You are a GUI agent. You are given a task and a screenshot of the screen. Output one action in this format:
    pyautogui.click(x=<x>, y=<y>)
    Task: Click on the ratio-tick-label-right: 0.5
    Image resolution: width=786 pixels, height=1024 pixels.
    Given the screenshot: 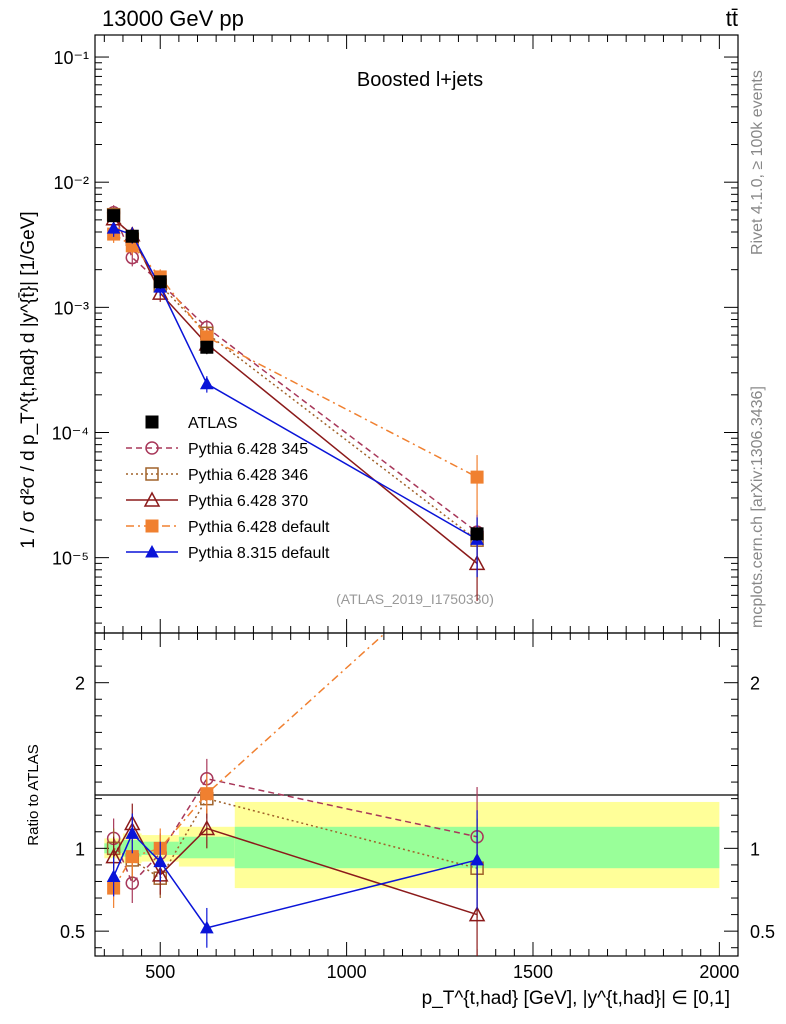 What is the action you would take?
    pyautogui.click(x=762, y=932)
    